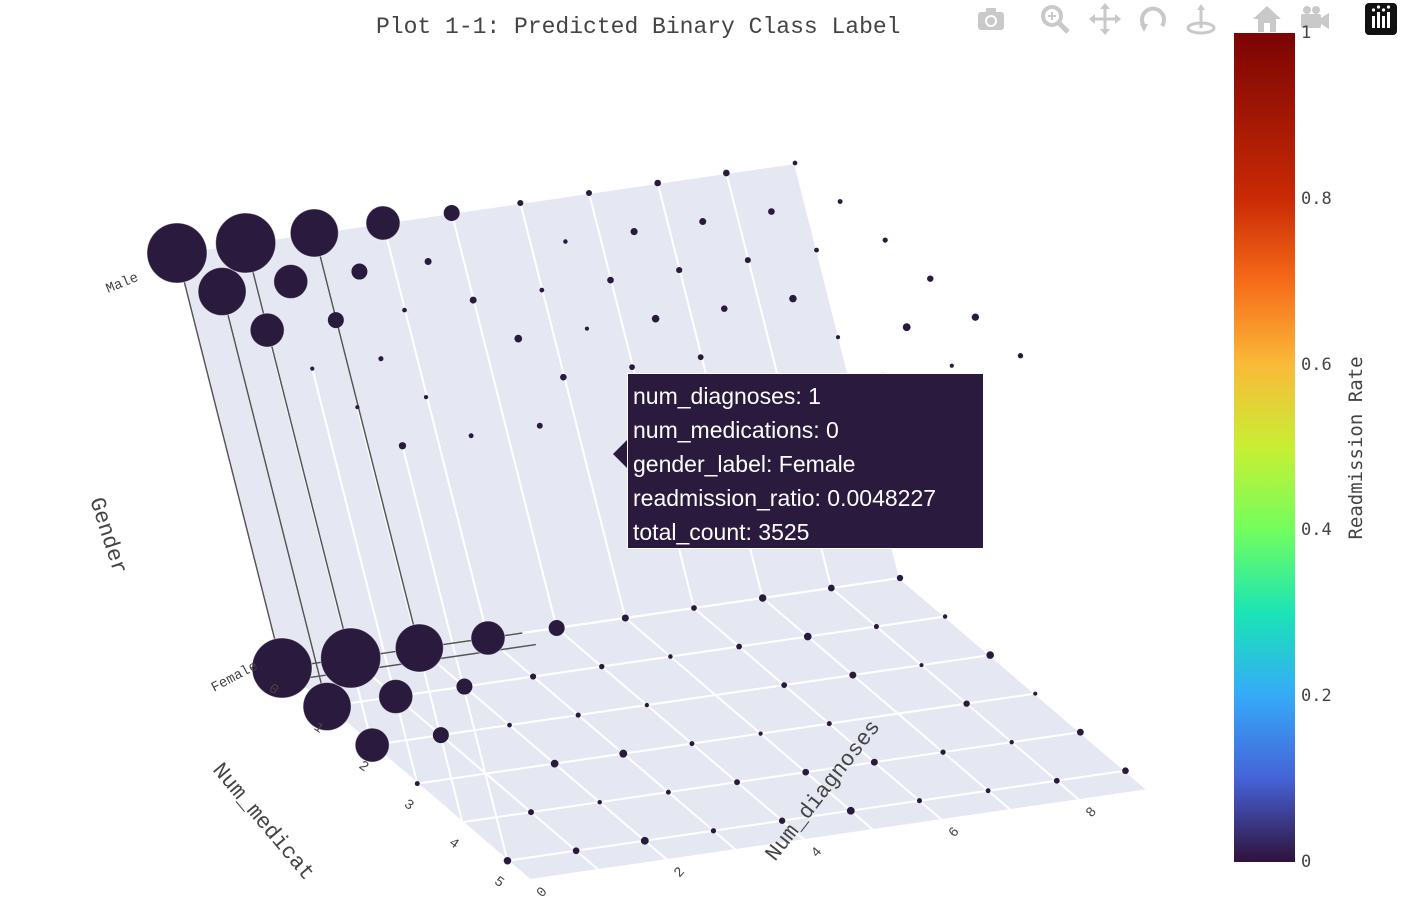  I want to click on plotly-logo-icon, so click(1381, 19).